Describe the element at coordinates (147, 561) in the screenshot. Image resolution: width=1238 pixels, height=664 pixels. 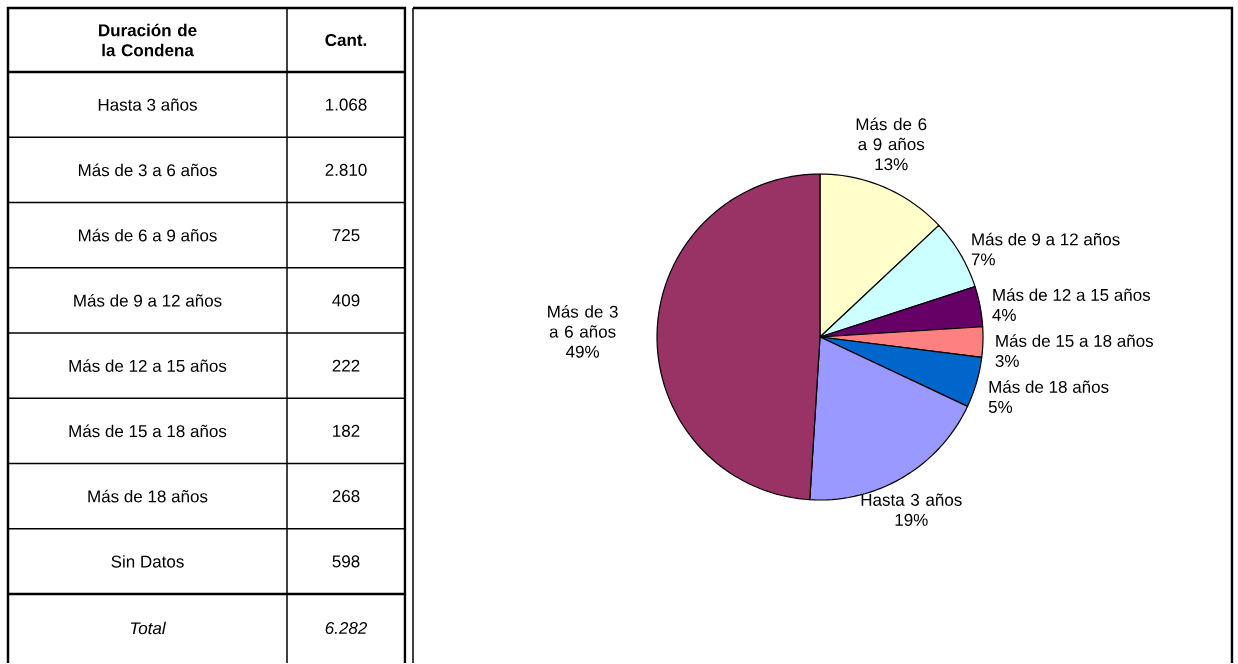
I see `category-label: Sin Datos` at that location.